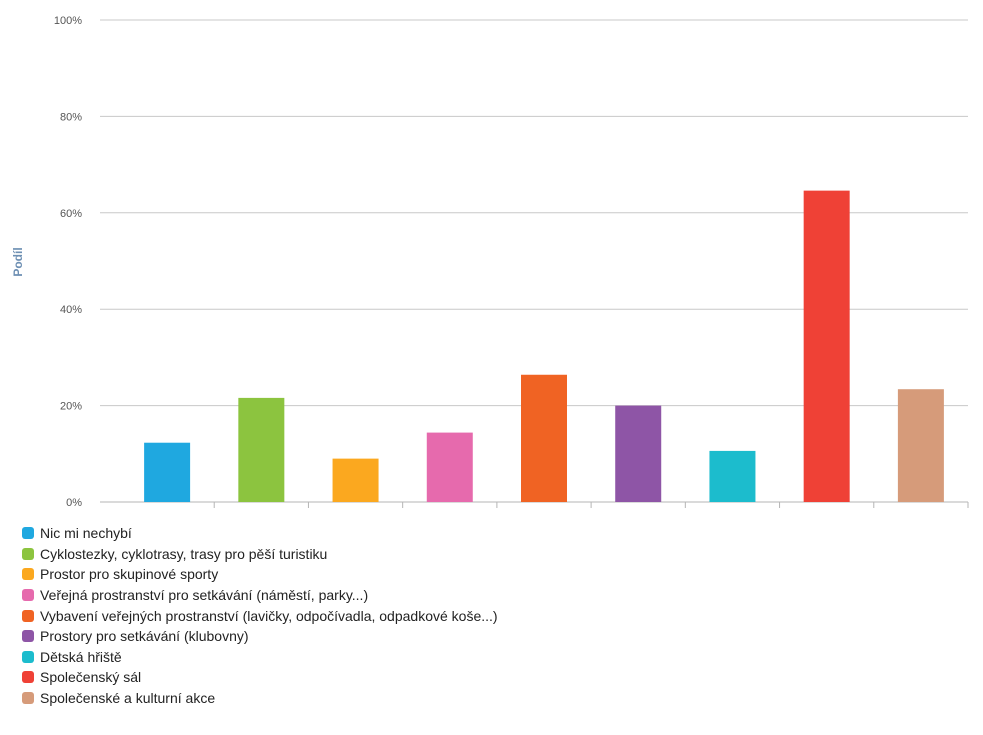  What do you see at coordinates (91, 677) in the screenshot?
I see `legend-label: Společenský sál` at bounding box center [91, 677].